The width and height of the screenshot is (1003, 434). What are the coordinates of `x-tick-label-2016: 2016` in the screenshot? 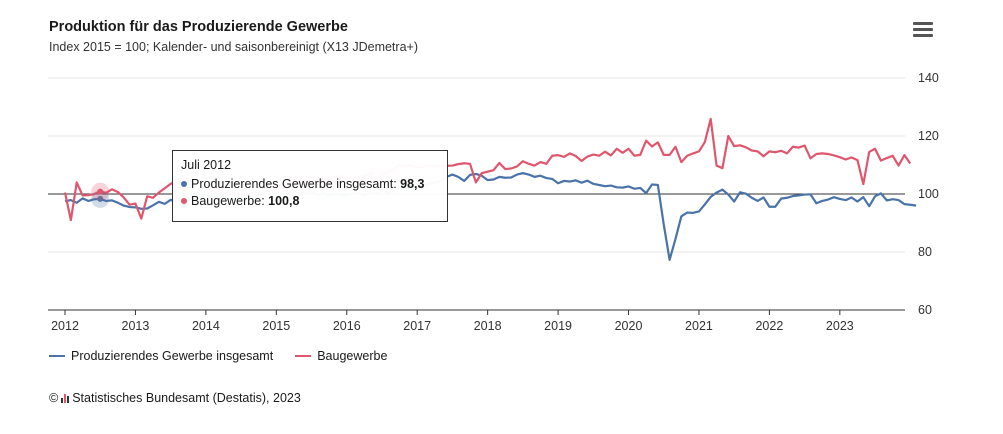 It's located at (347, 326).